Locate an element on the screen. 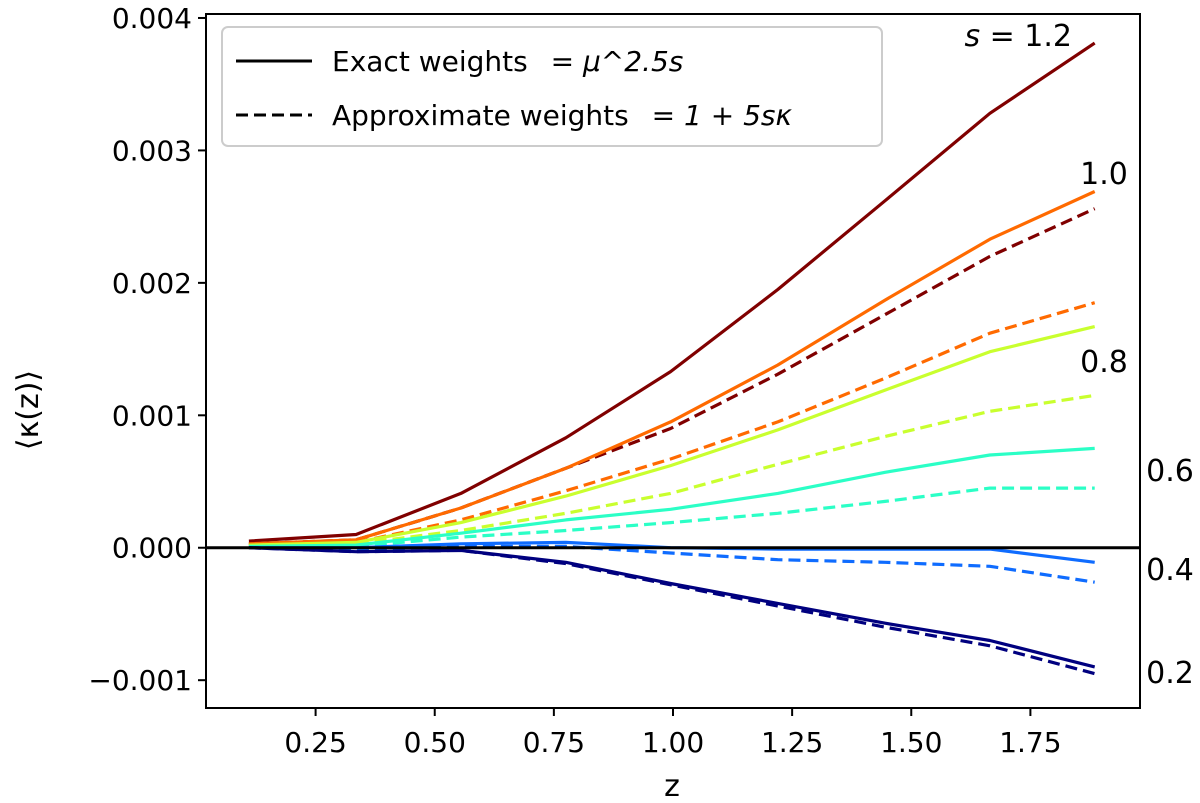 Image resolution: width=1200 pixels, height=803 pixels. legend-exact-label: Exact weights is located at coordinates (430, 61).